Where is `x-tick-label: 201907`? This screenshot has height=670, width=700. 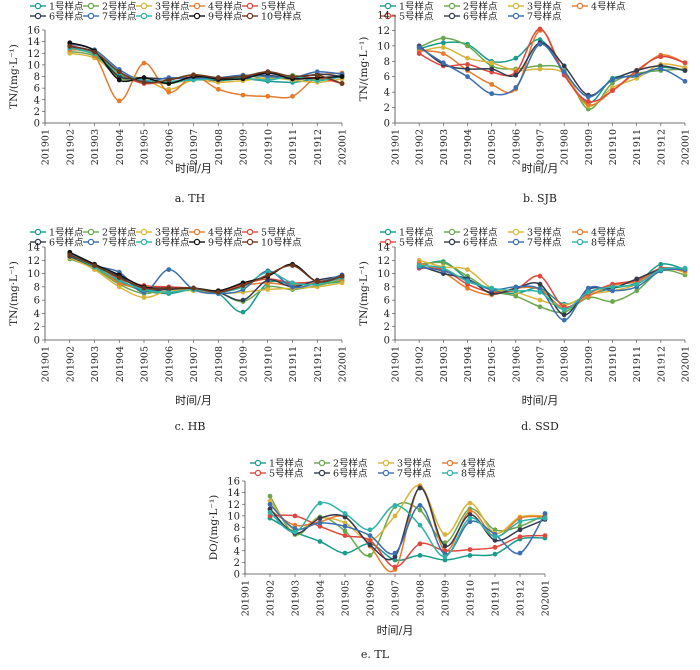 x-tick-label: 201907 is located at coordinates (541, 364).